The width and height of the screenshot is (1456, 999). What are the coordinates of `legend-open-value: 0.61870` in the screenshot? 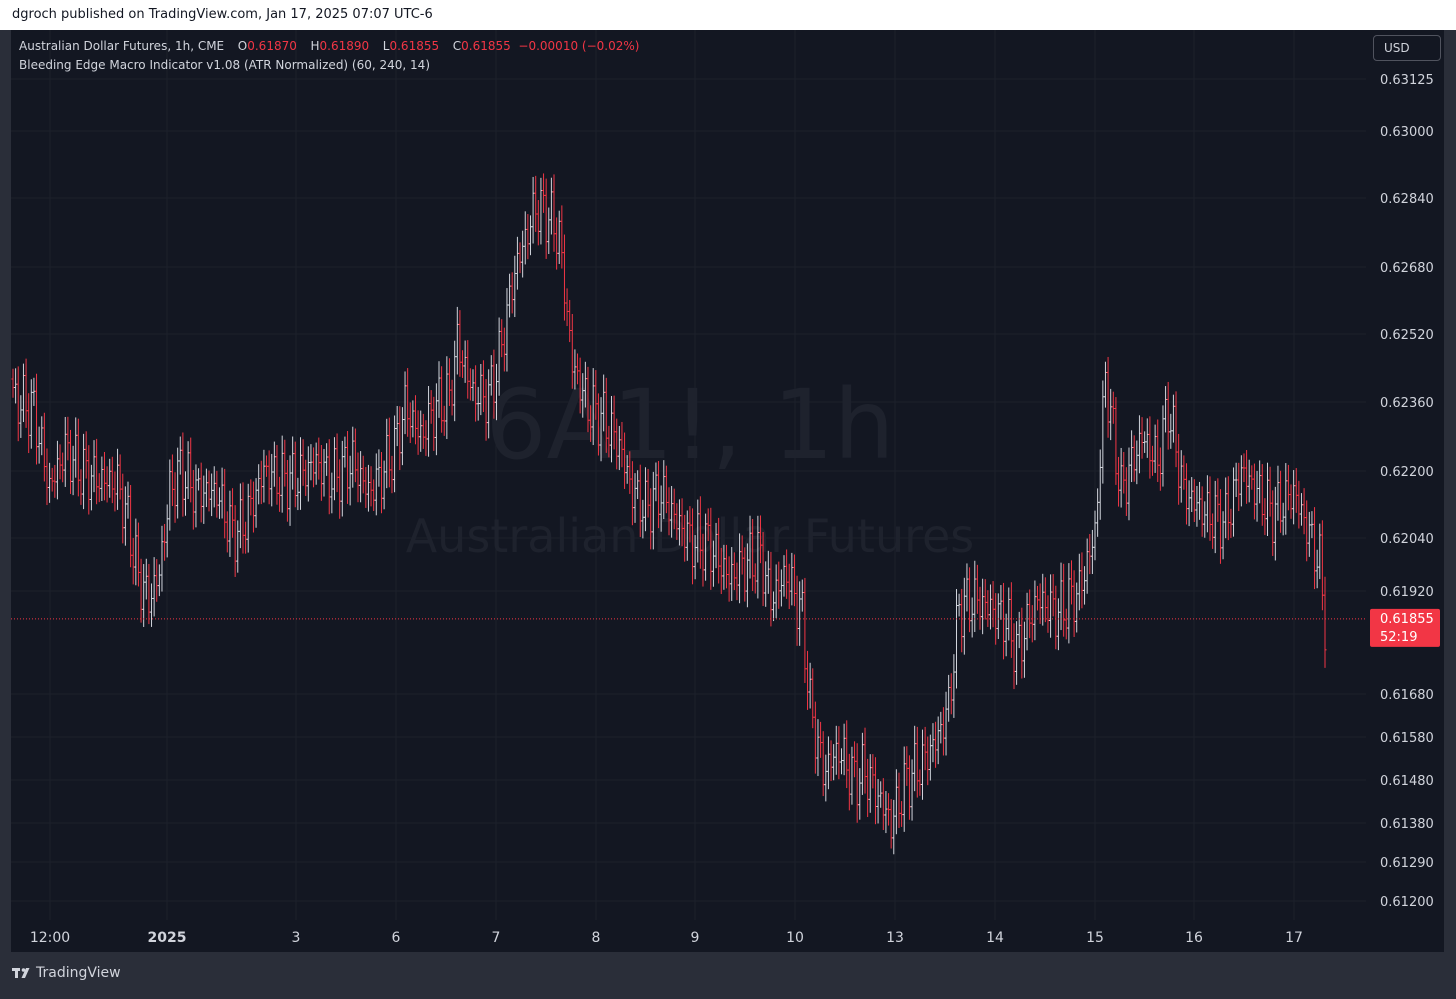 It's located at (272, 46).